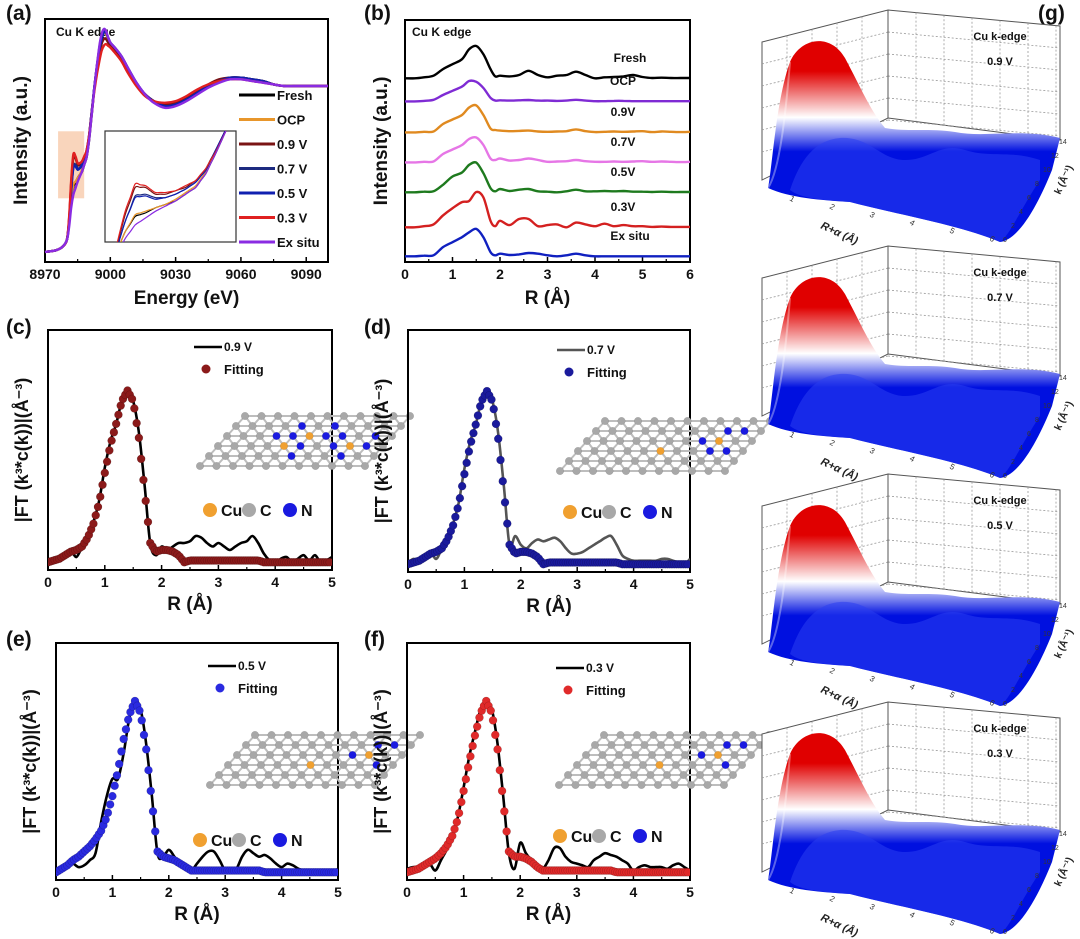 The image size is (1080, 939). I want to click on legend-atom-cu, so click(210, 510).